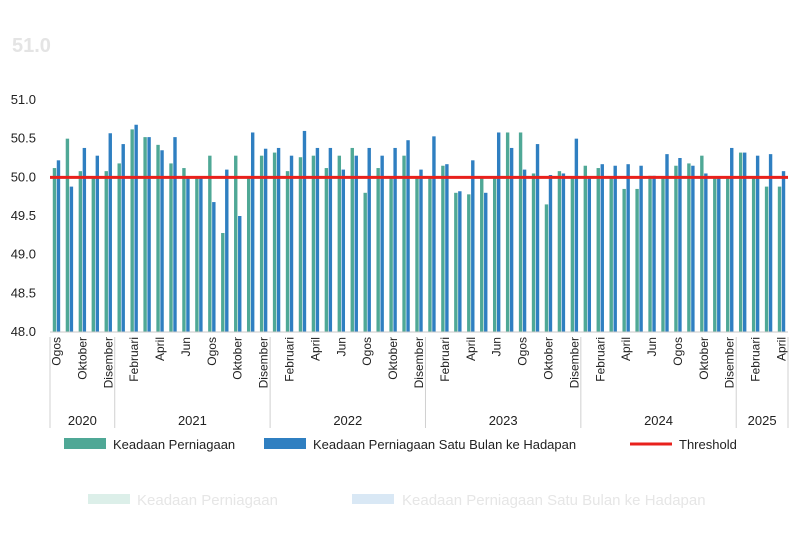 This screenshot has width=800, height=533. What do you see at coordinates (285, 443) in the screenshot?
I see `legend-swatch-keadaan-satu-bulan` at bounding box center [285, 443].